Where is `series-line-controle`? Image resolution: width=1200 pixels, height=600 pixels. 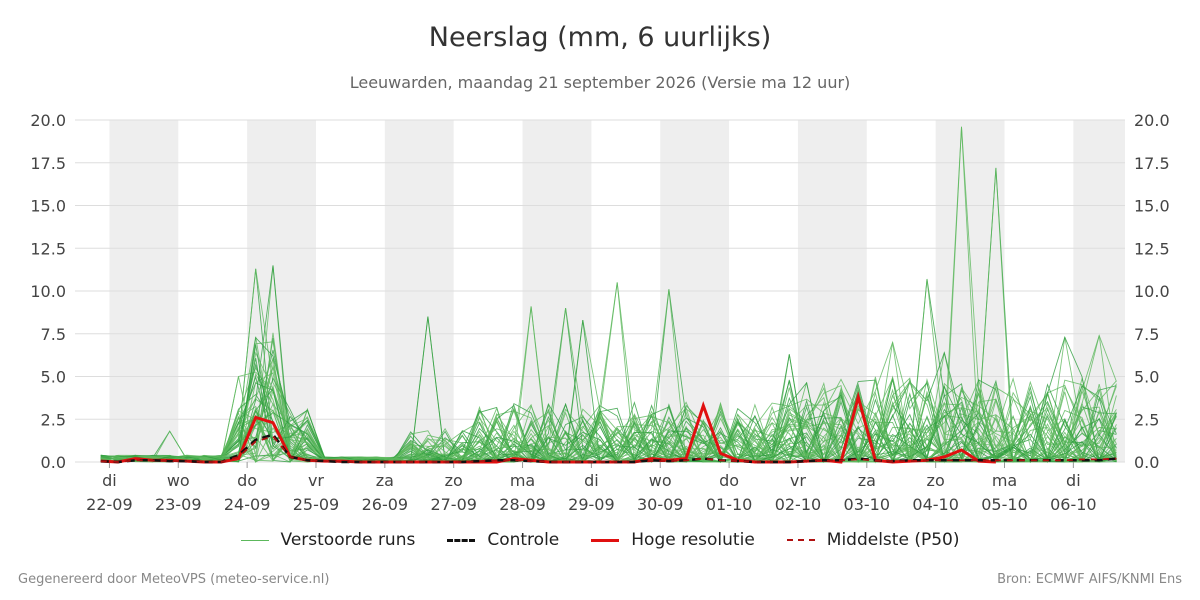
series-line-controle is located at coordinates (608, 448).